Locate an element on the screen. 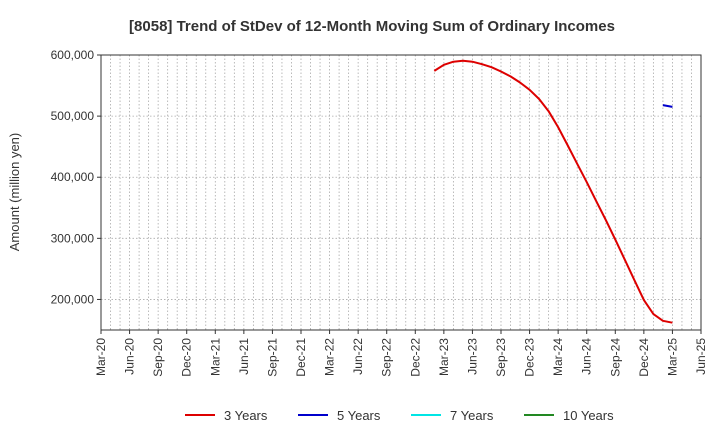  y-axis: 200,000 300,000 400,000 500,000 600,000 is located at coordinates (76, 177).